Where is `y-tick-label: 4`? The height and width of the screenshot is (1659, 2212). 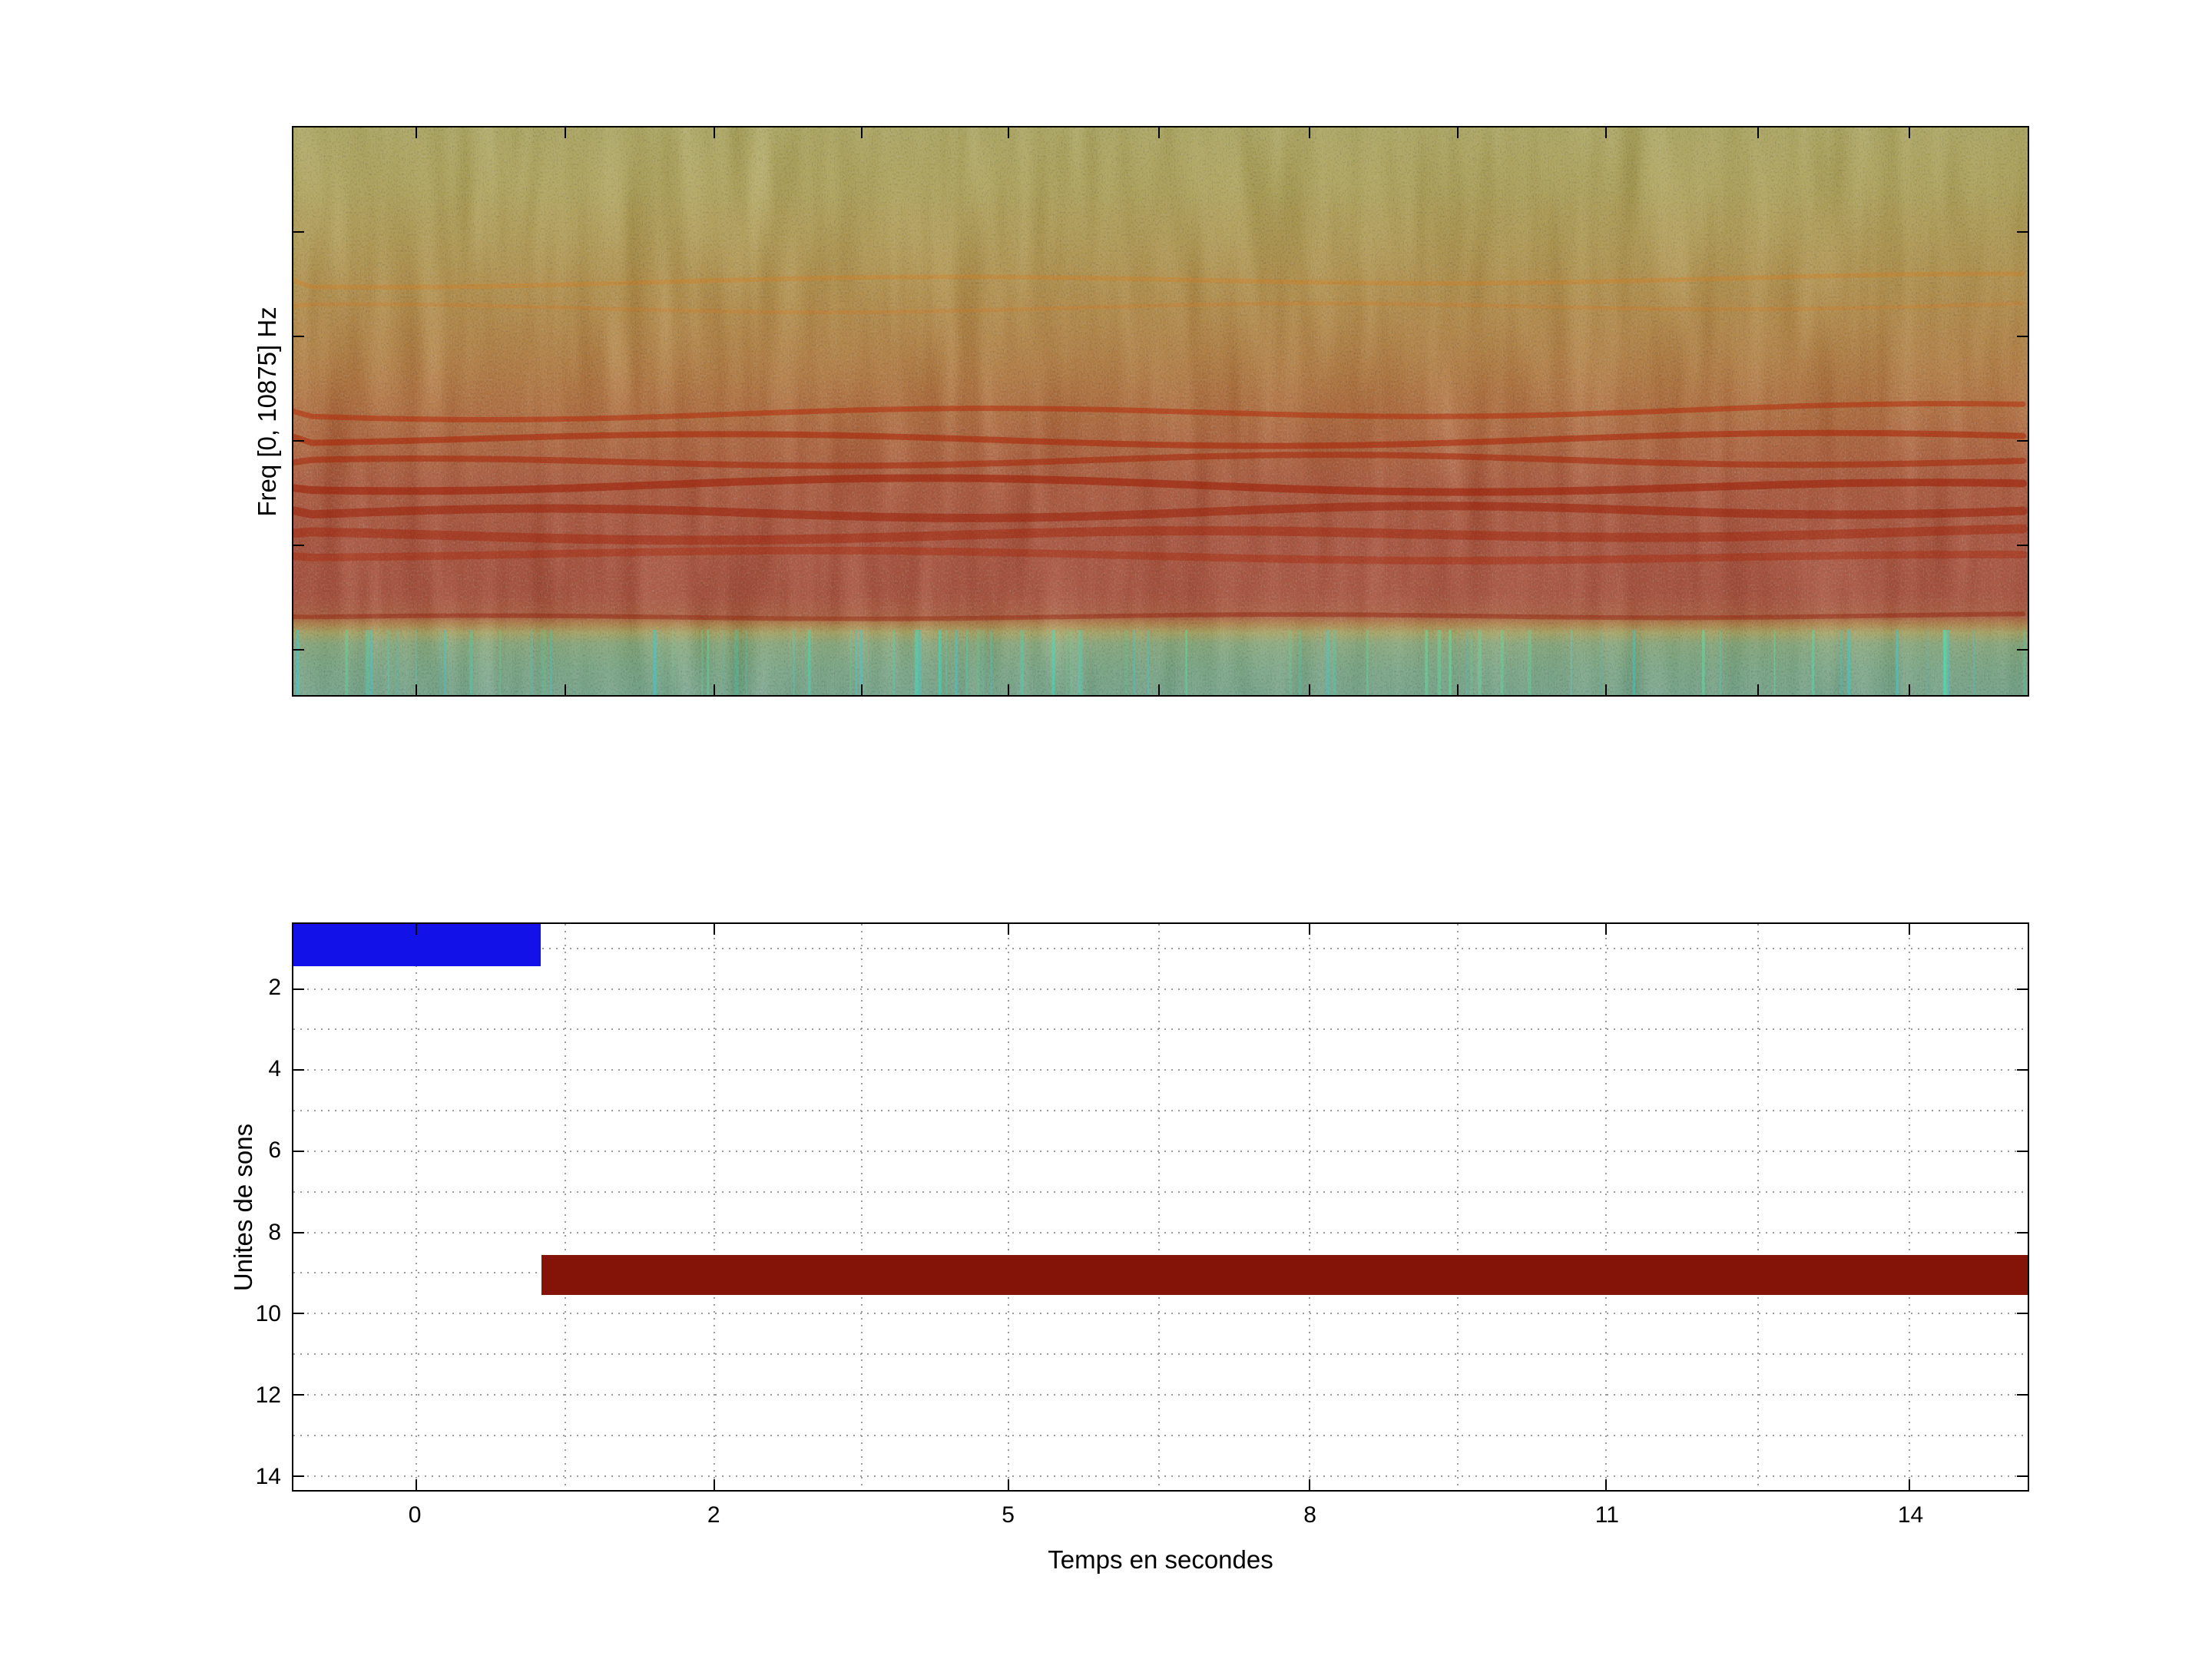 y-tick-label: 4 is located at coordinates (275, 1069).